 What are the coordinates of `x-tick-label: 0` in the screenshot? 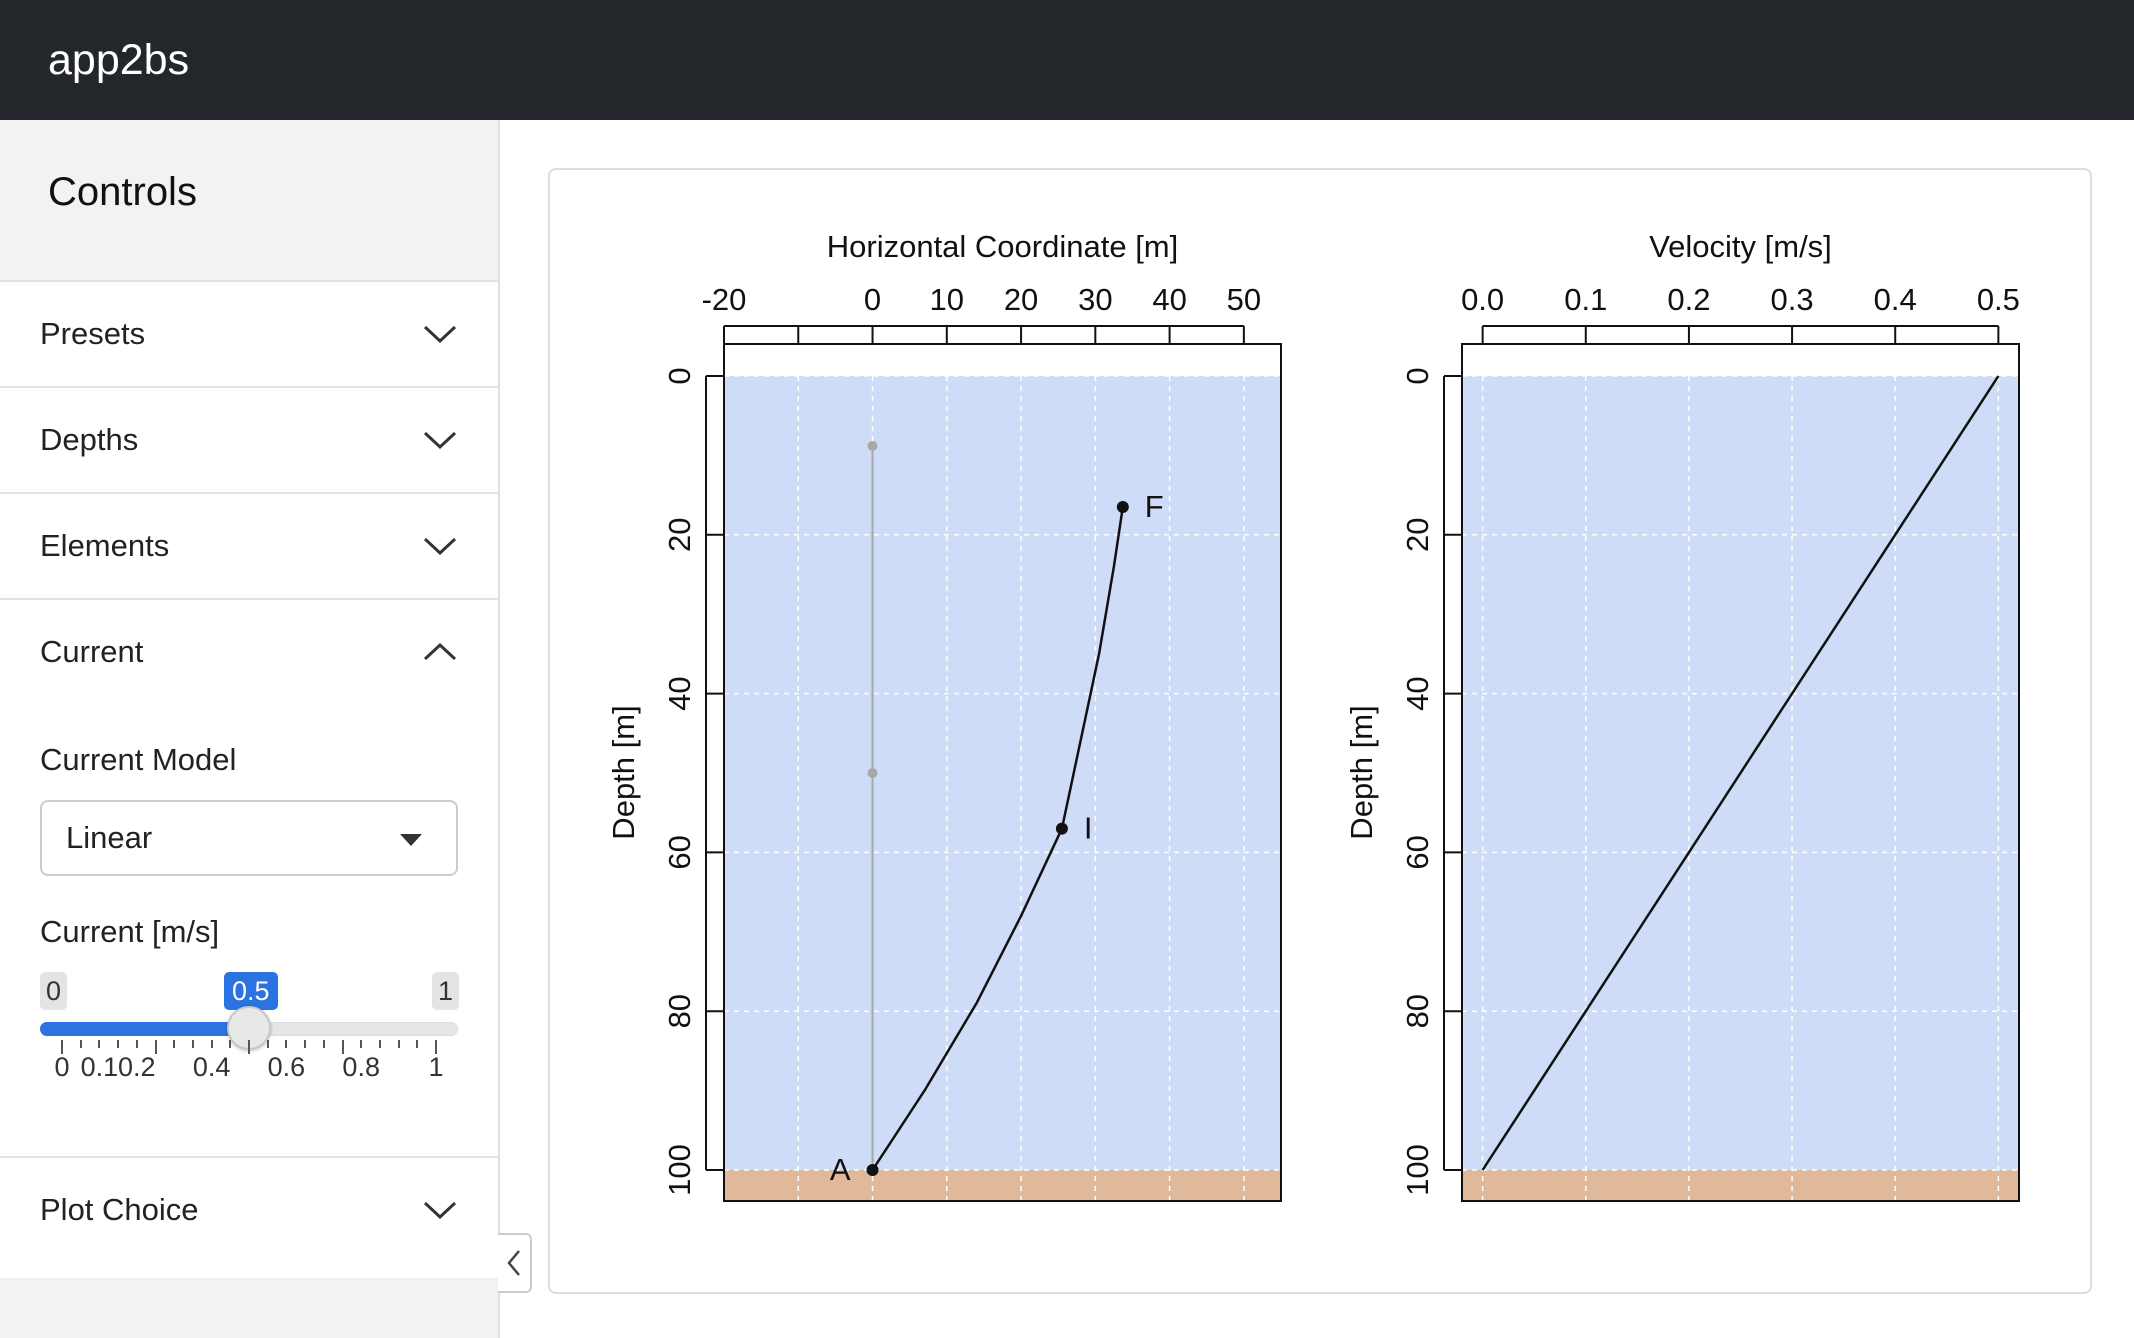 It's located at (872, 299).